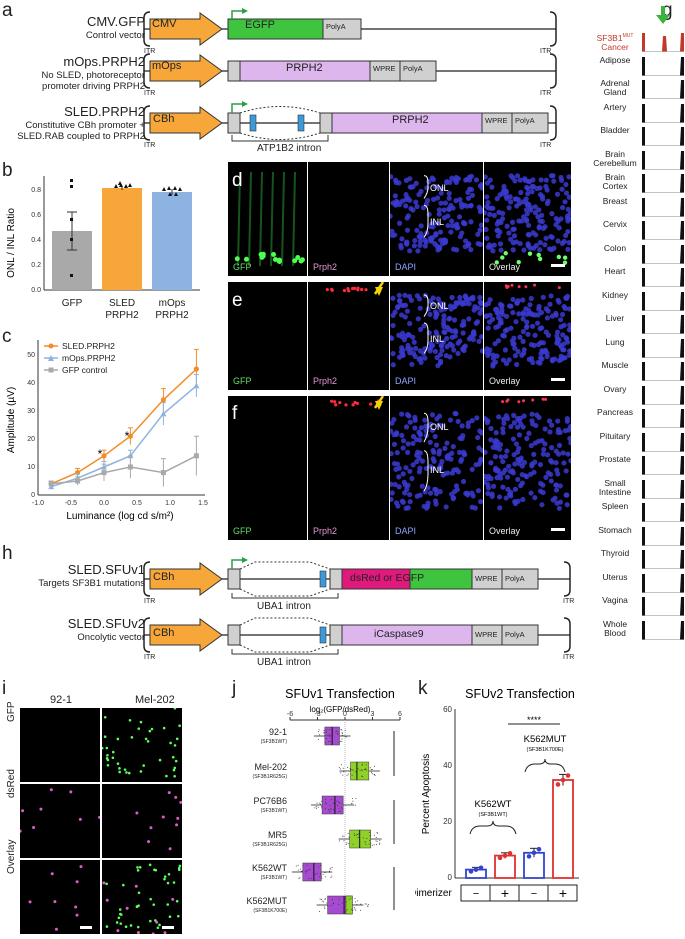 This screenshot has height=939, width=685. Describe the element at coordinates (104, 503) in the screenshot. I see `xtick-c: 0.0` at that location.